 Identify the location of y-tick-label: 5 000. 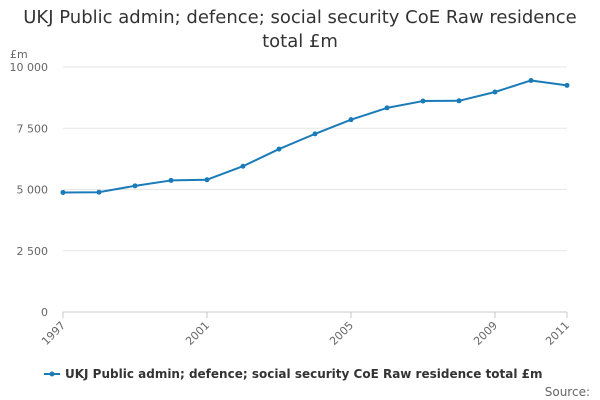
(33, 190).